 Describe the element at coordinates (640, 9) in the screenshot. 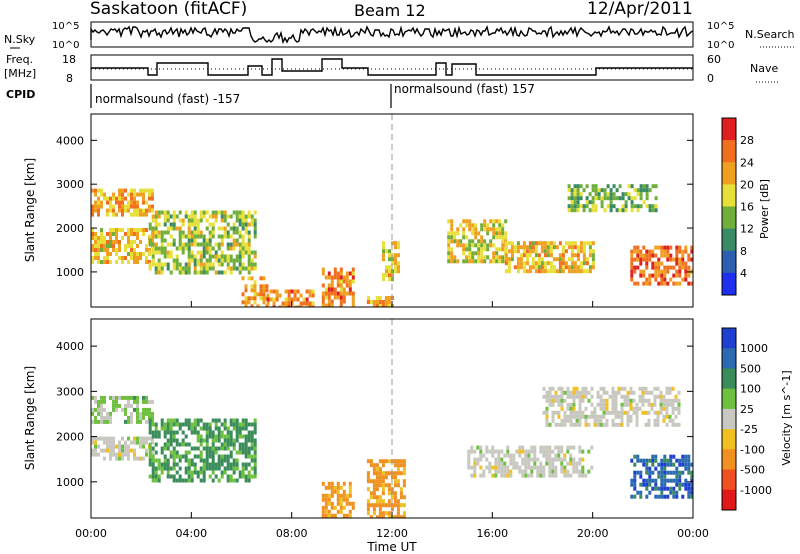

I see `date-title: 12/Apr/2011` at that location.